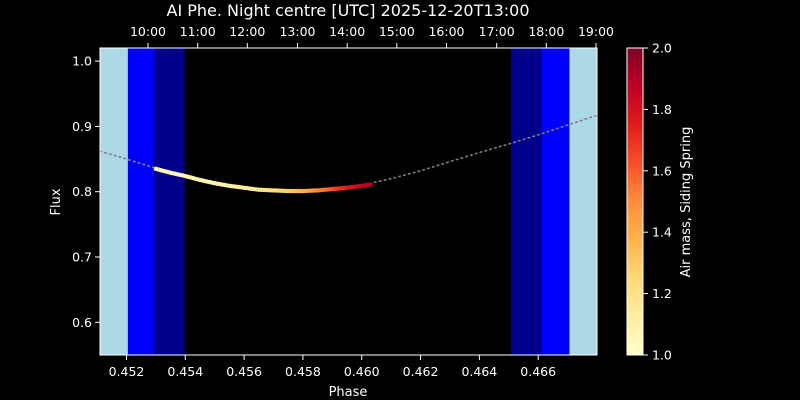 This screenshot has width=800, height=400. I want to click on colorbar-ticks: 1.0 1.2 1.4 1.6 1.8 2.0, so click(657, 202).